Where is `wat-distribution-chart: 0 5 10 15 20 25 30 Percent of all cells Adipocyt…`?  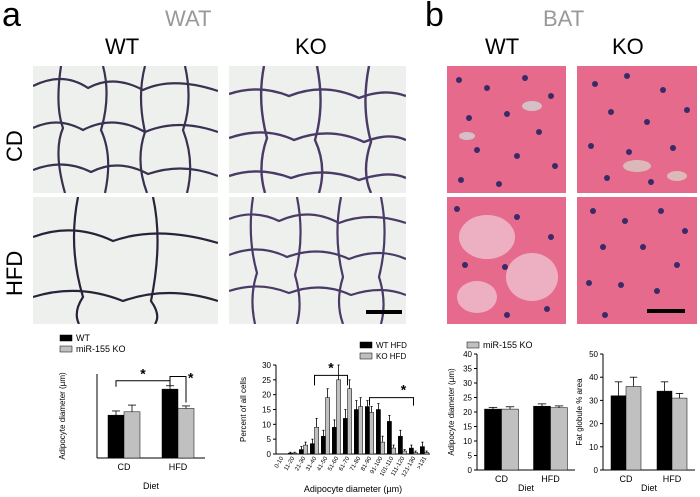
wat-distribution-chart: 0 5 10 15 20 25 30 Percent of all cells Adipocyt… is located at coordinates (334, 417).